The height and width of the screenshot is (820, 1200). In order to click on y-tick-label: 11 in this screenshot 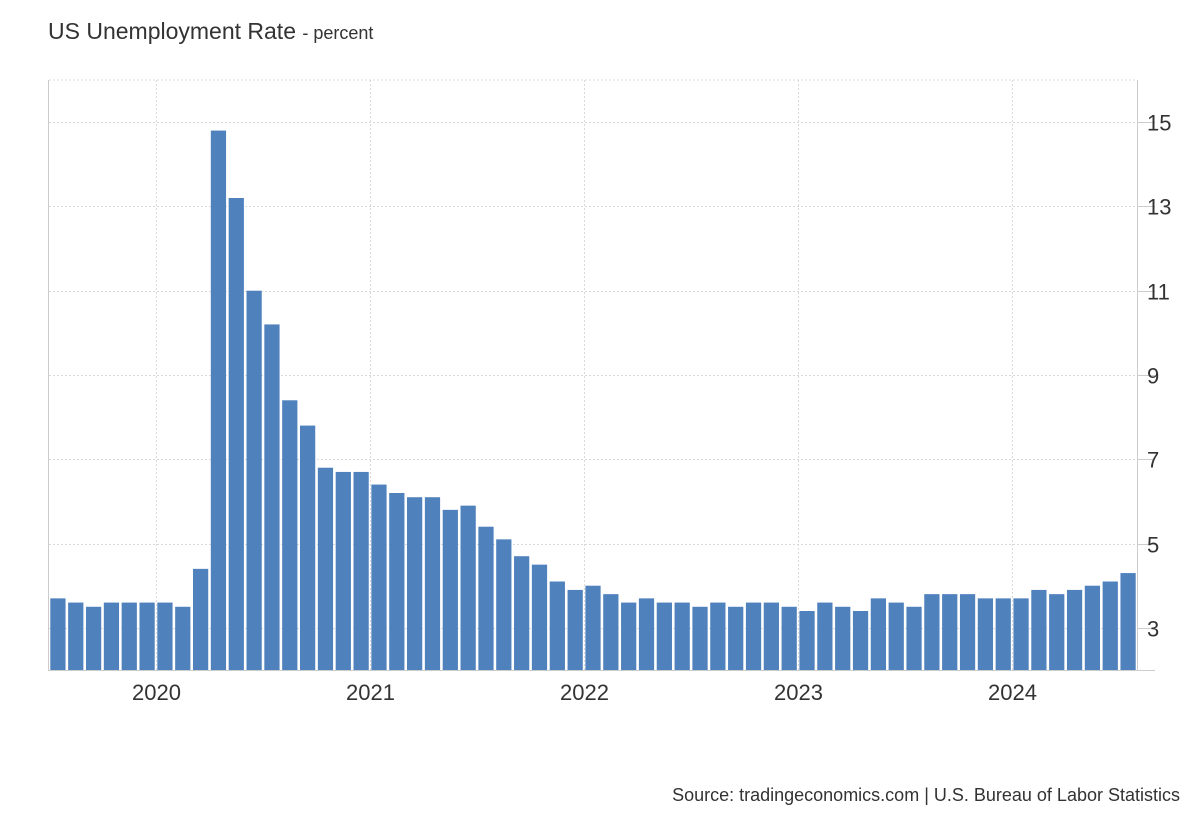, I will do `click(1158, 292)`.